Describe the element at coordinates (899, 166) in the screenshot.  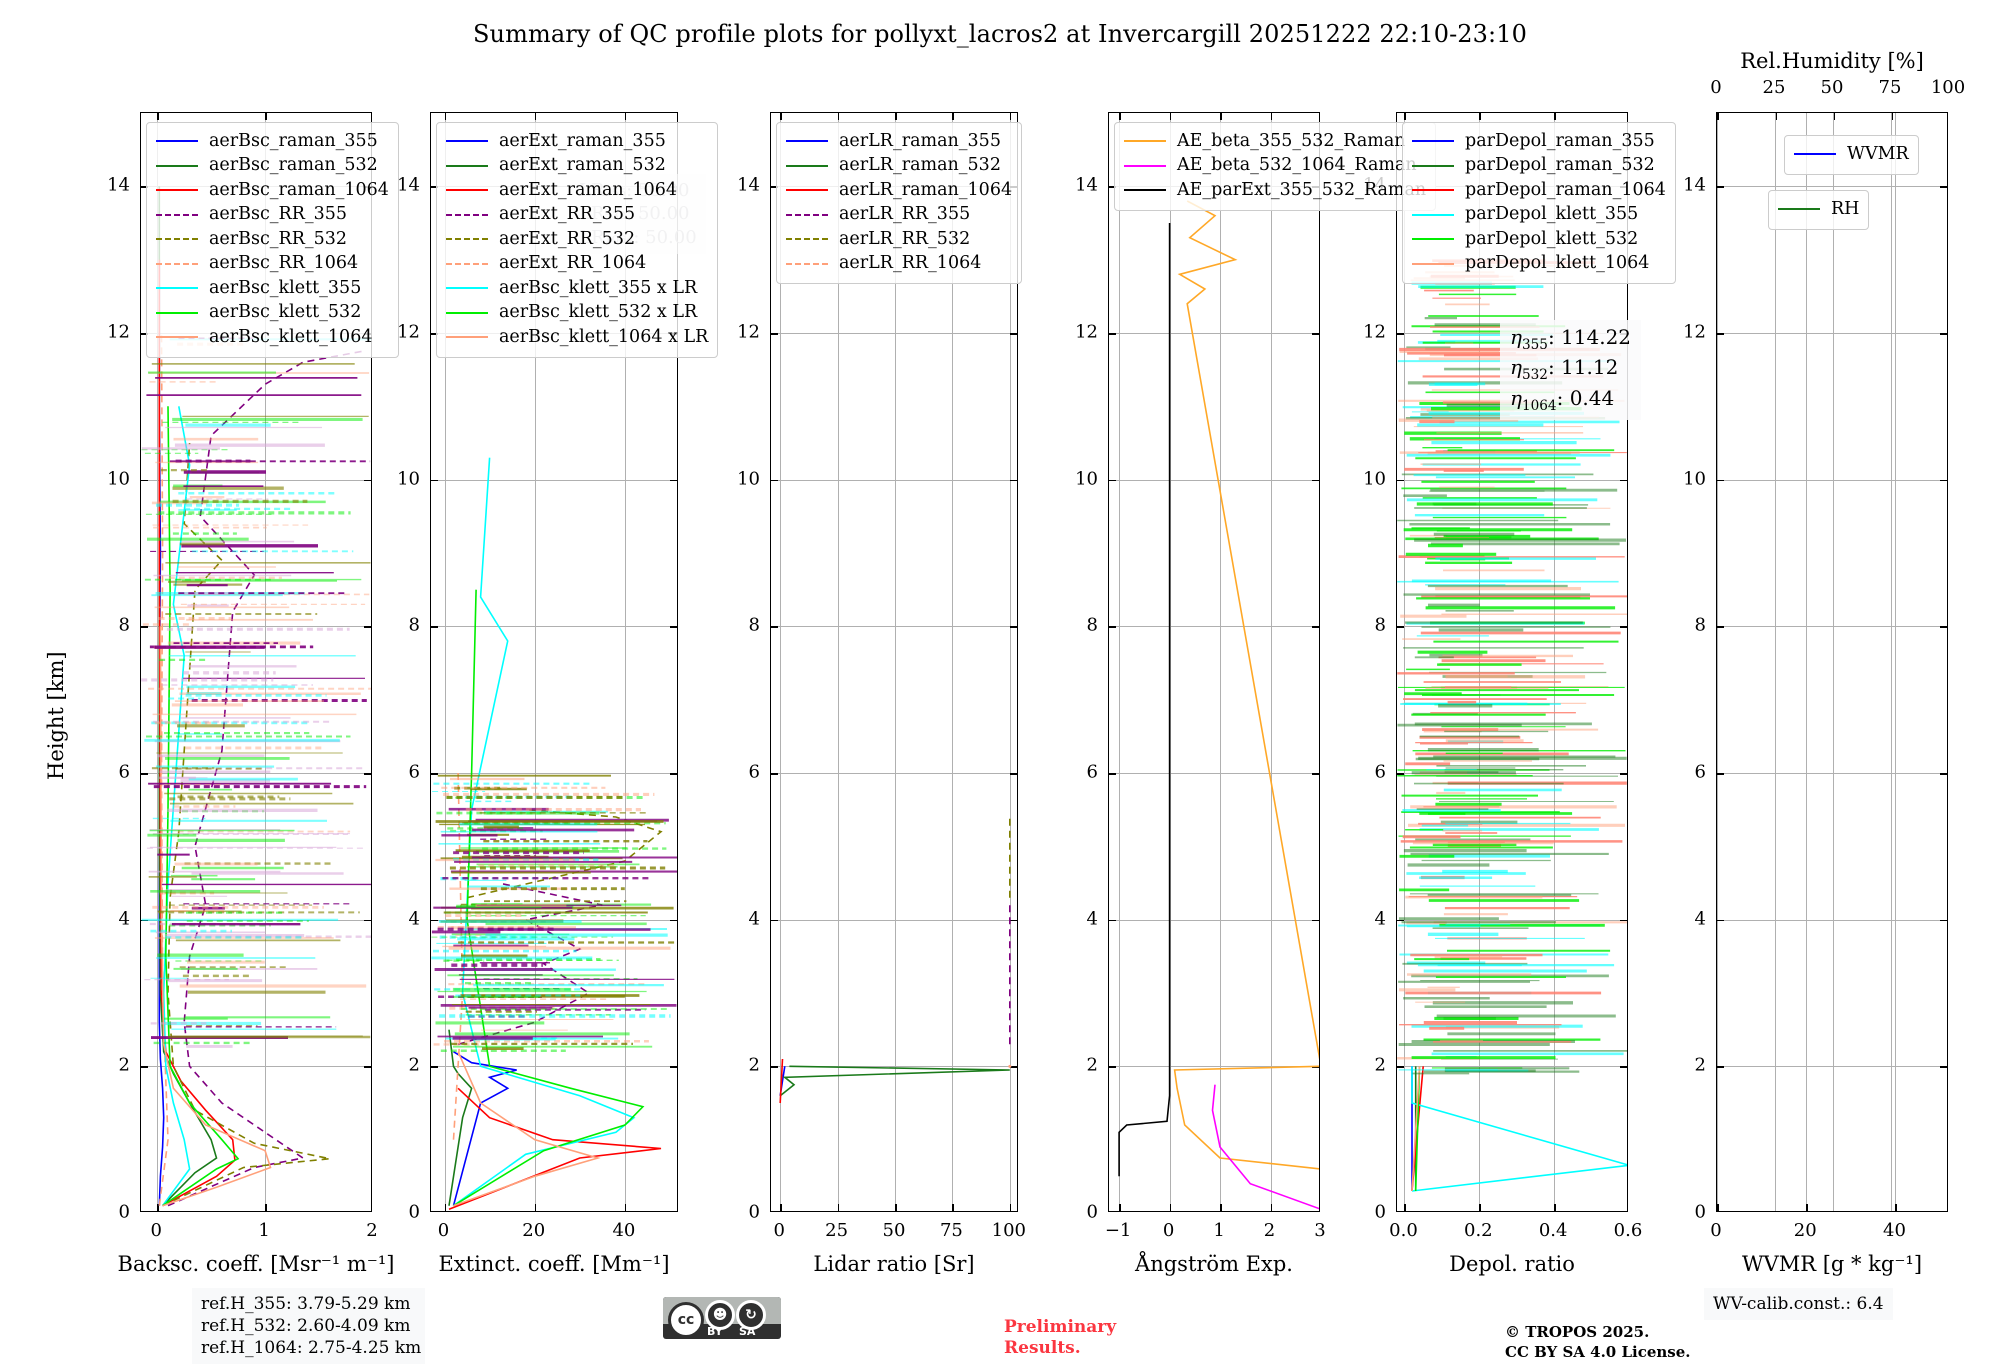
I see `legend-item: aerLR_raman_532` at that location.